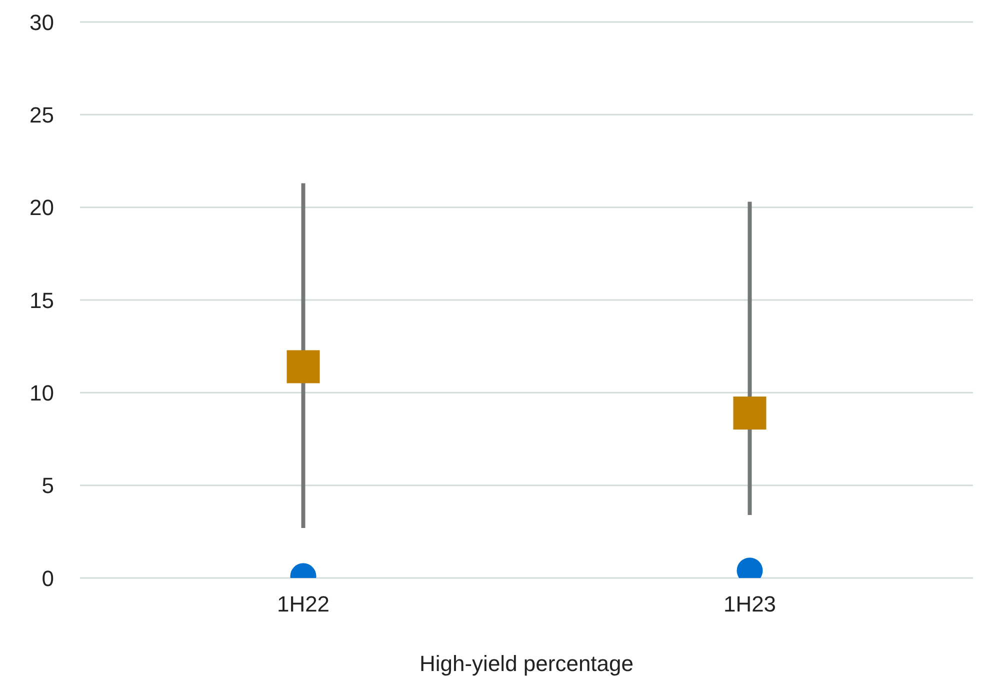 This screenshot has width=991, height=691. Describe the element at coordinates (42, 393) in the screenshot. I see `y-tick-label: 10` at that location.